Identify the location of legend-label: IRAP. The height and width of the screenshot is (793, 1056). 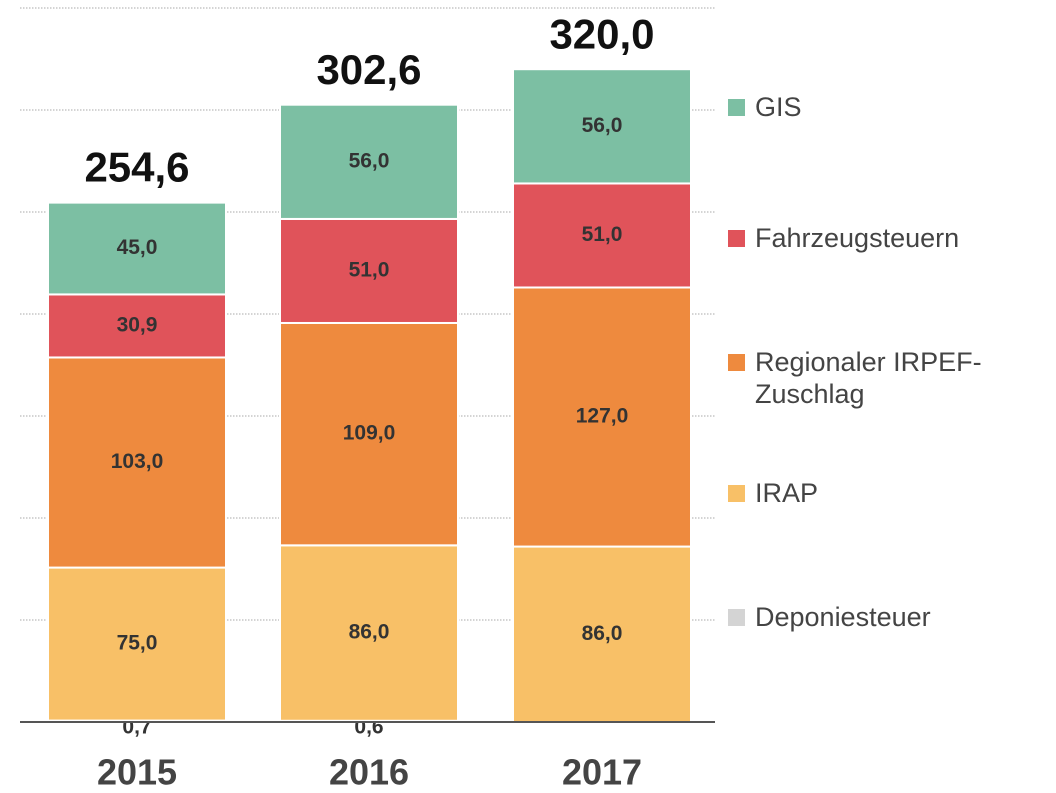
(787, 493).